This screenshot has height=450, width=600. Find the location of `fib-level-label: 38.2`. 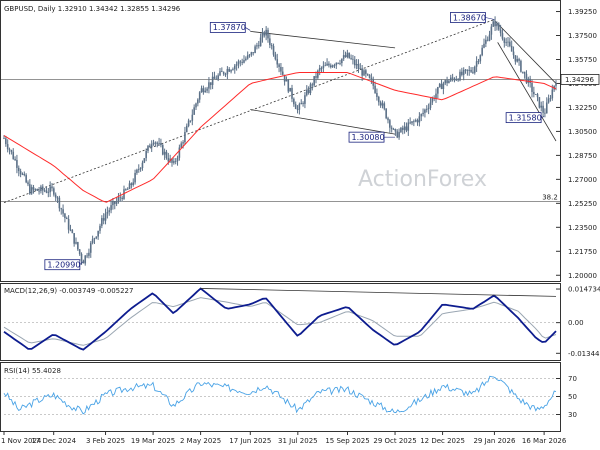

fib-level-label: 38.2 is located at coordinates (550, 197).